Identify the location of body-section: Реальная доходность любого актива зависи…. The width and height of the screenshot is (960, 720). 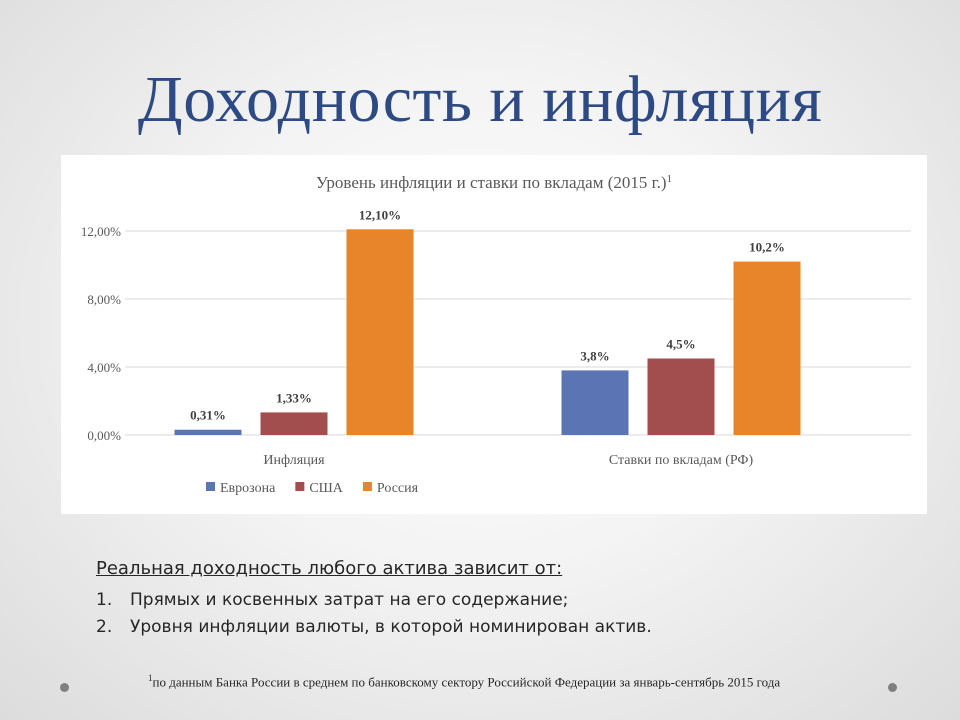
(506, 599).